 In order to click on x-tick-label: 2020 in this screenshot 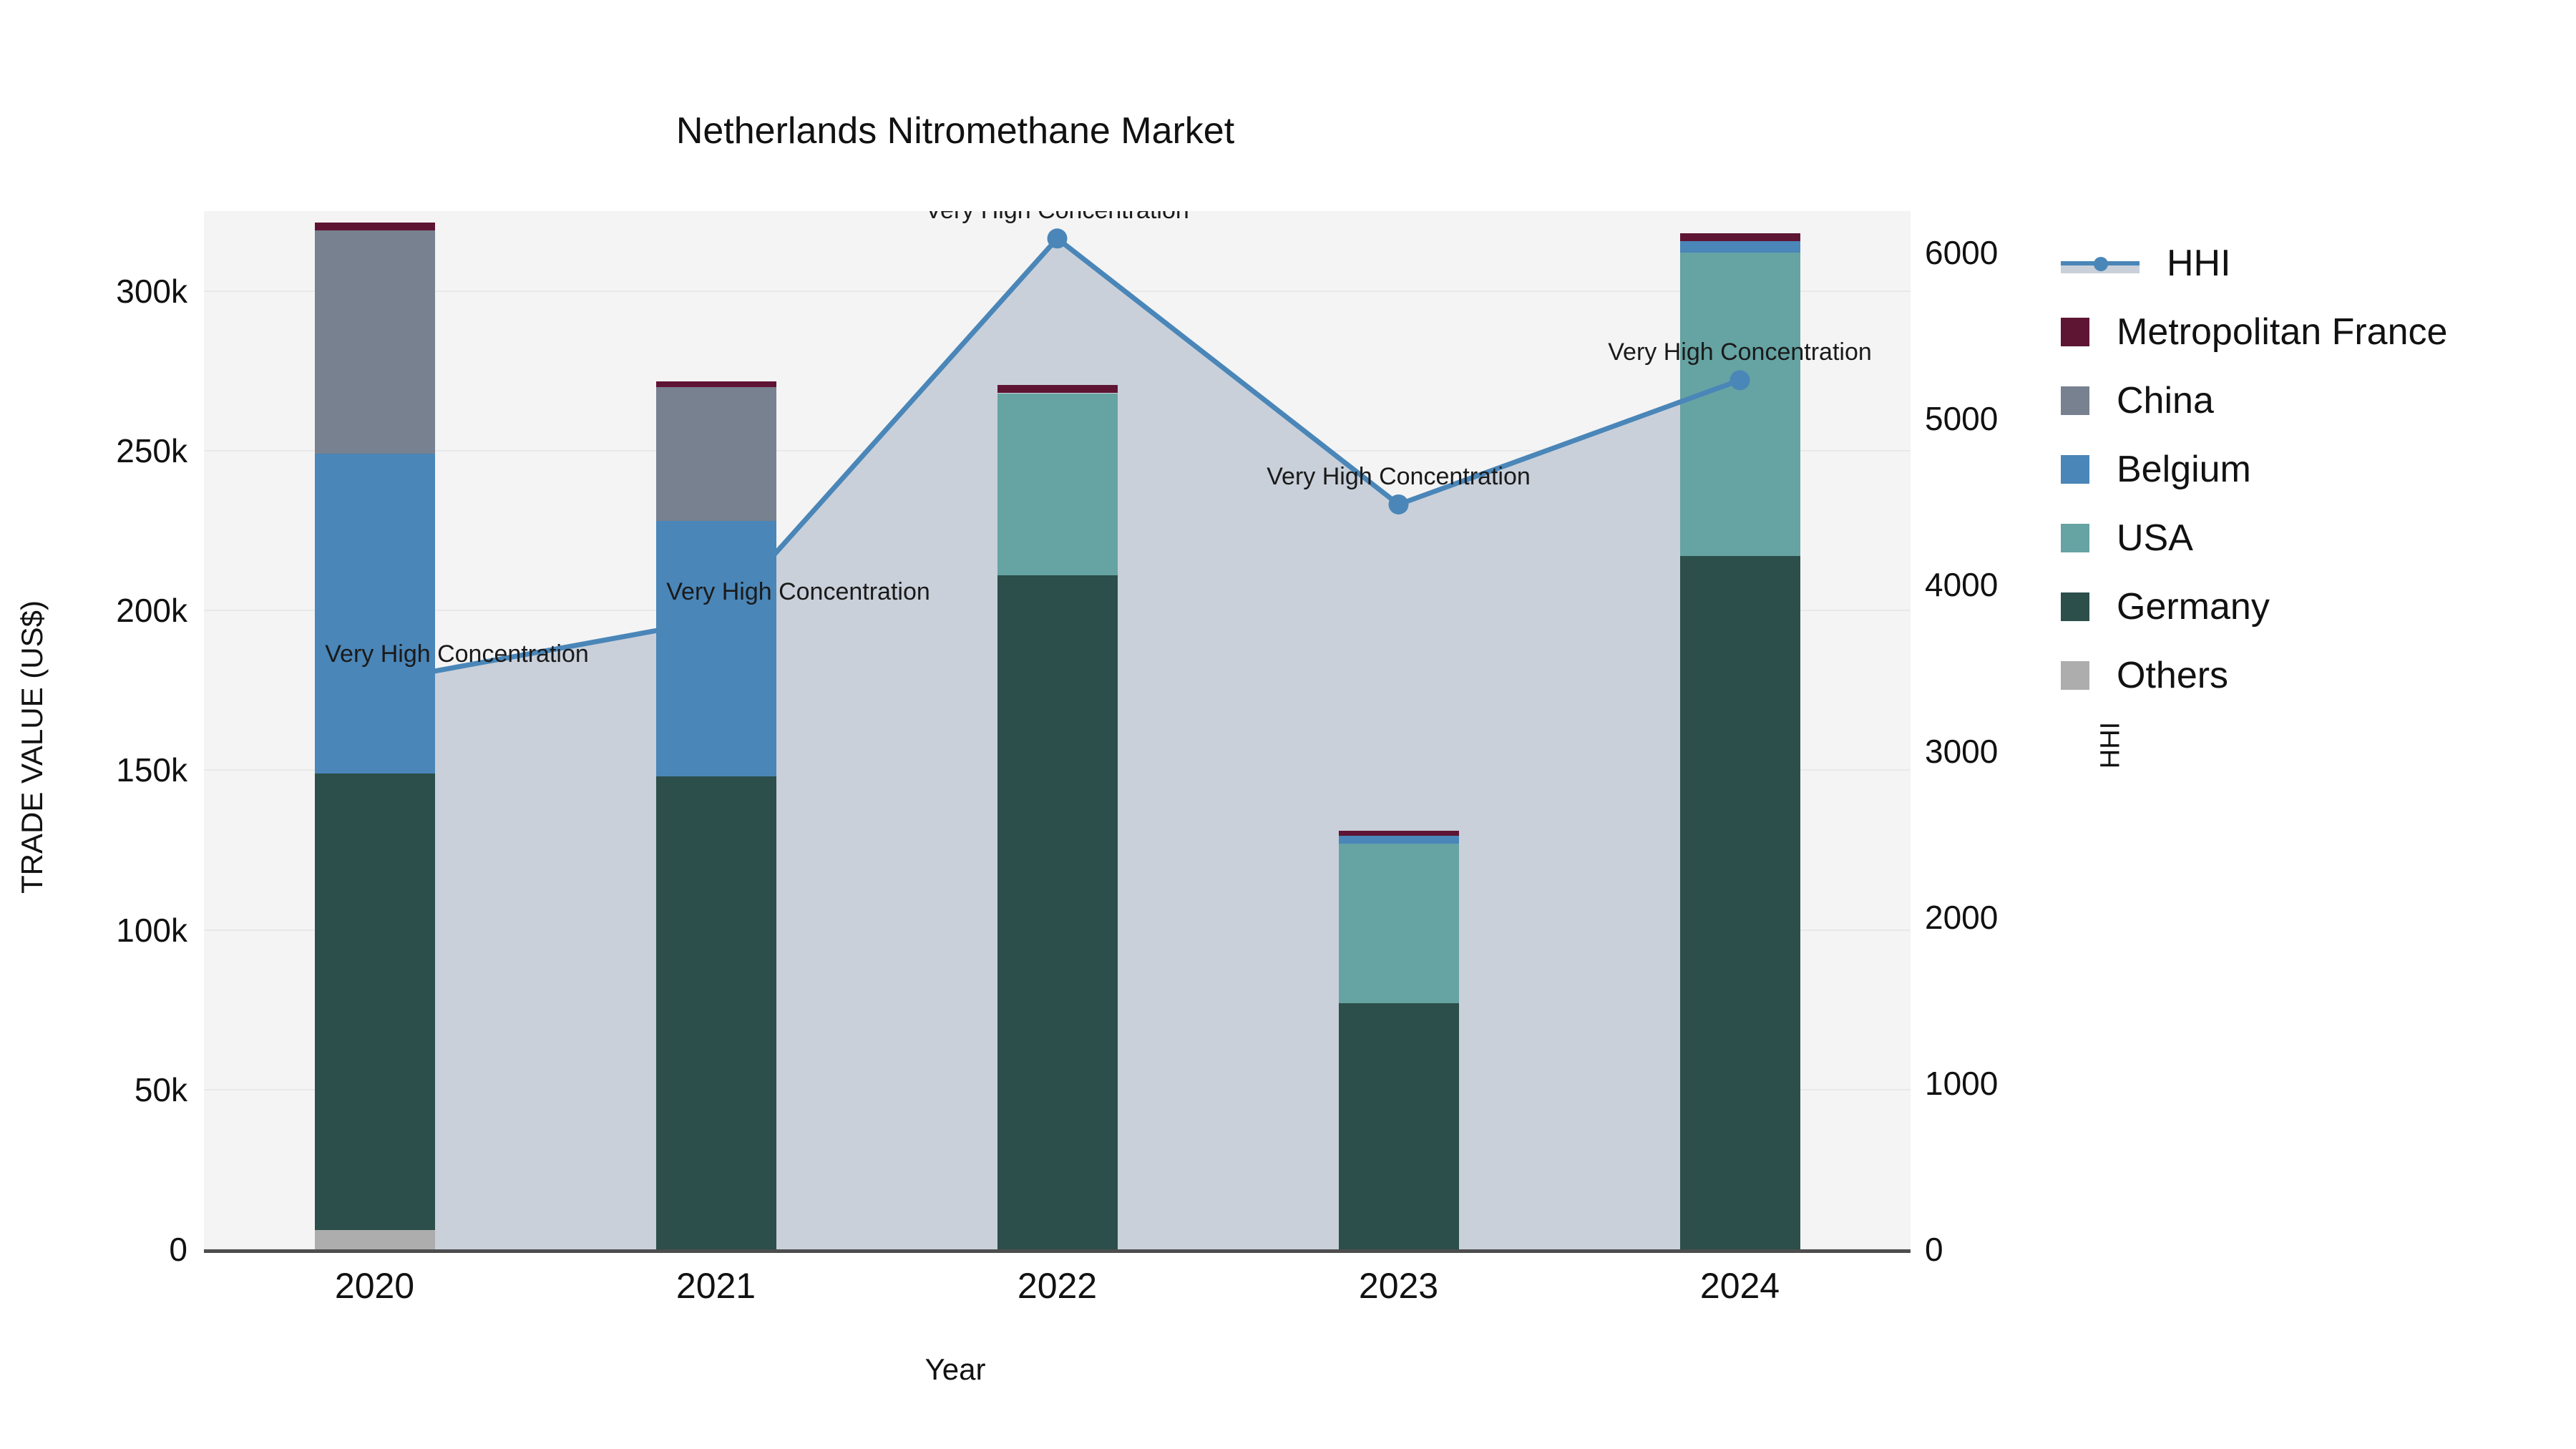, I will do `click(374, 1286)`.